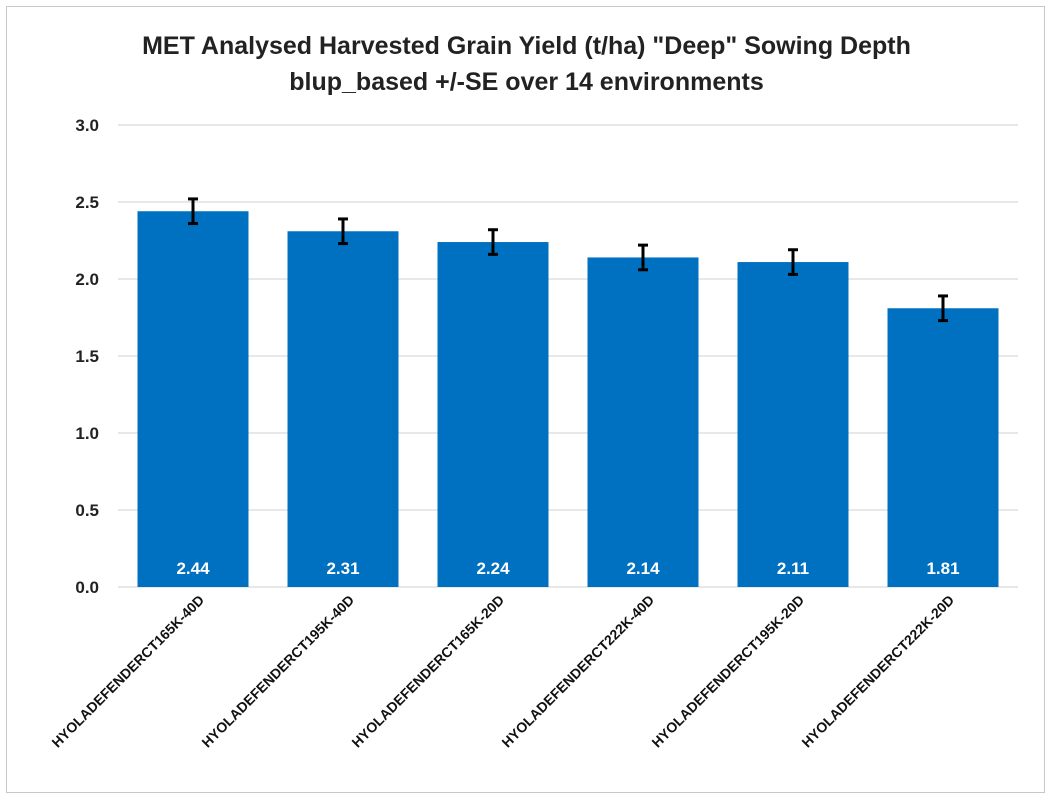  I want to click on y-tick-label: 3.0, so click(87, 125).